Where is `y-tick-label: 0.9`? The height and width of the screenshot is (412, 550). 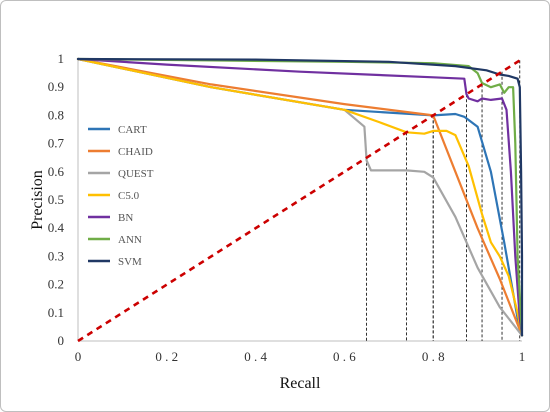
y-tick-label: 0.9 is located at coordinates (56, 86).